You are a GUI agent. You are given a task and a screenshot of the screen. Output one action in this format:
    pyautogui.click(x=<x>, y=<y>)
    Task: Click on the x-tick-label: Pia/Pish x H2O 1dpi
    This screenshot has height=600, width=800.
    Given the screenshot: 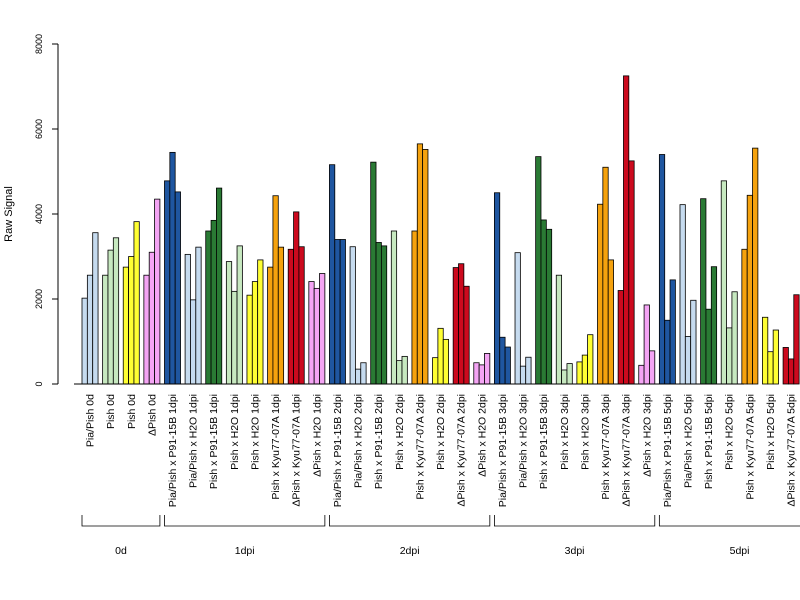 What is the action you would take?
    pyautogui.click(x=194, y=441)
    